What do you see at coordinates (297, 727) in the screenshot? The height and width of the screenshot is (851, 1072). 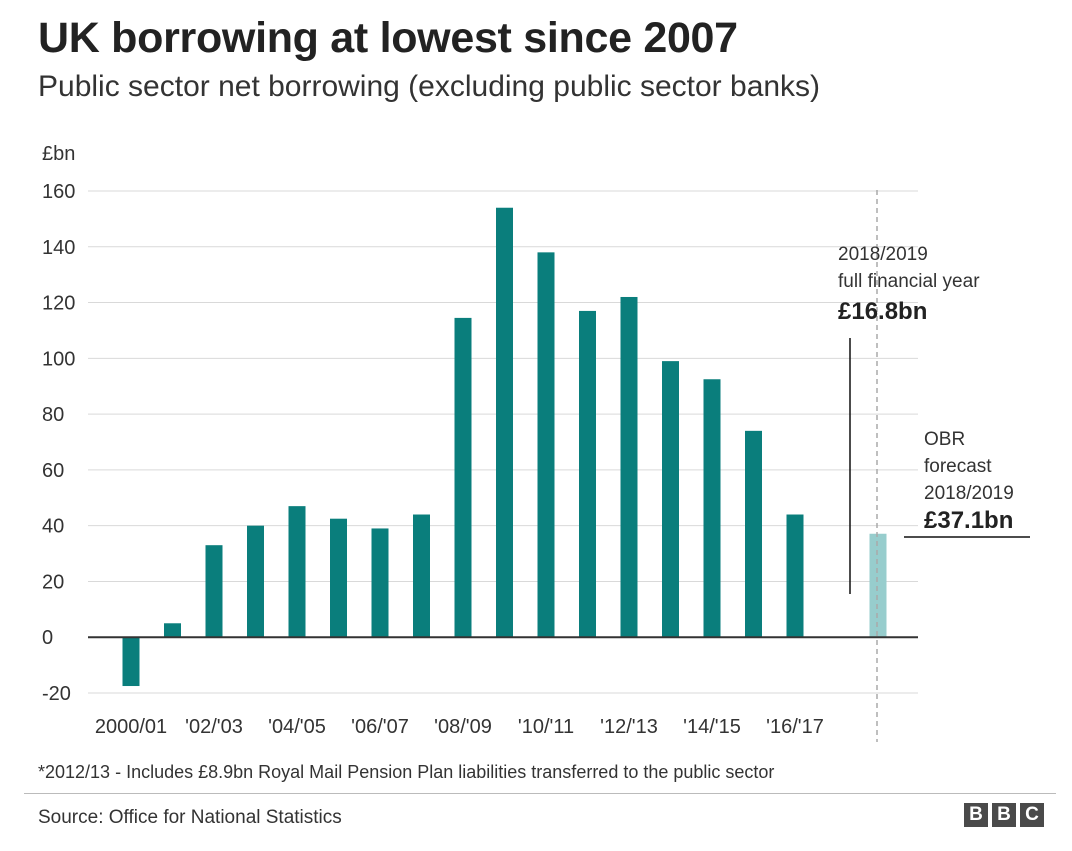 I see `x-tick-label: '04/'05` at bounding box center [297, 727].